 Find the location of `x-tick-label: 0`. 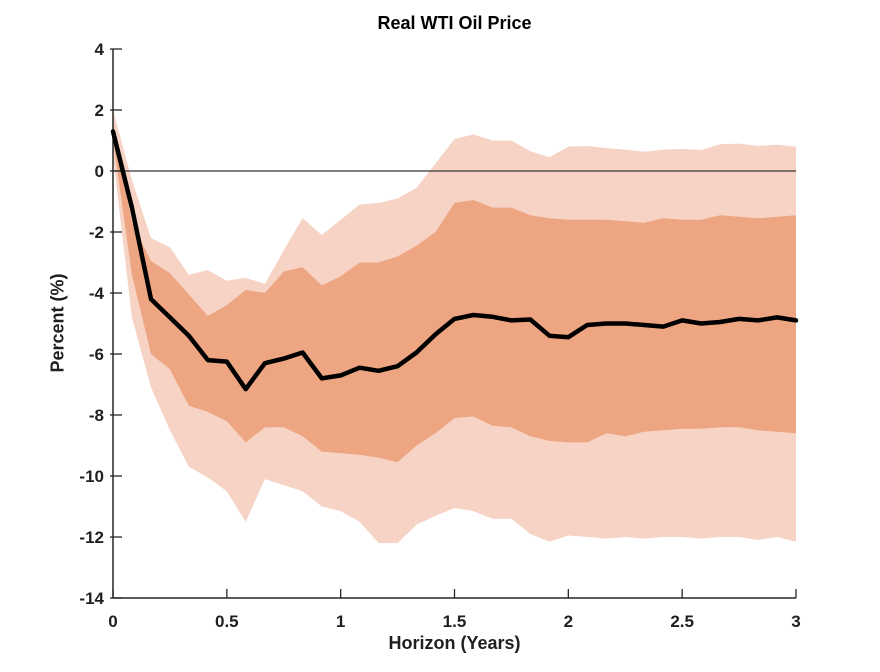

x-tick-label: 0 is located at coordinates (112, 621).